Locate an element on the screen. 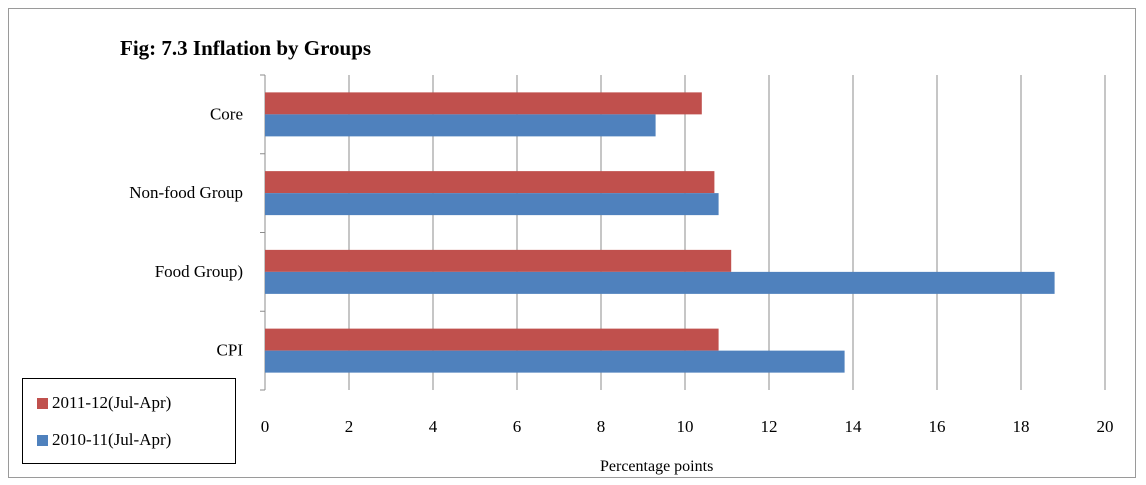 The height and width of the screenshot is (485, 1146). category-label-2: Food Group) is located at coordinates (199, 271).